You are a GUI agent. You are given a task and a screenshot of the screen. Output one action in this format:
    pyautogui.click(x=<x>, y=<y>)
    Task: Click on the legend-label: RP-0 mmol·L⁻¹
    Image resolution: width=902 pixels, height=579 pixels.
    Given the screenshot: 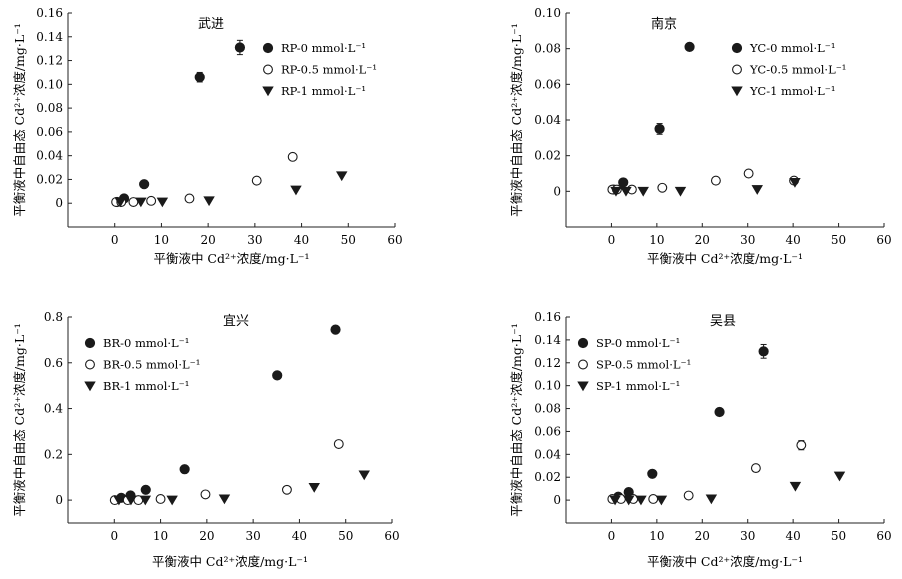 What is the action you would take?
    pyautogui.click(x=323, y=48)
    